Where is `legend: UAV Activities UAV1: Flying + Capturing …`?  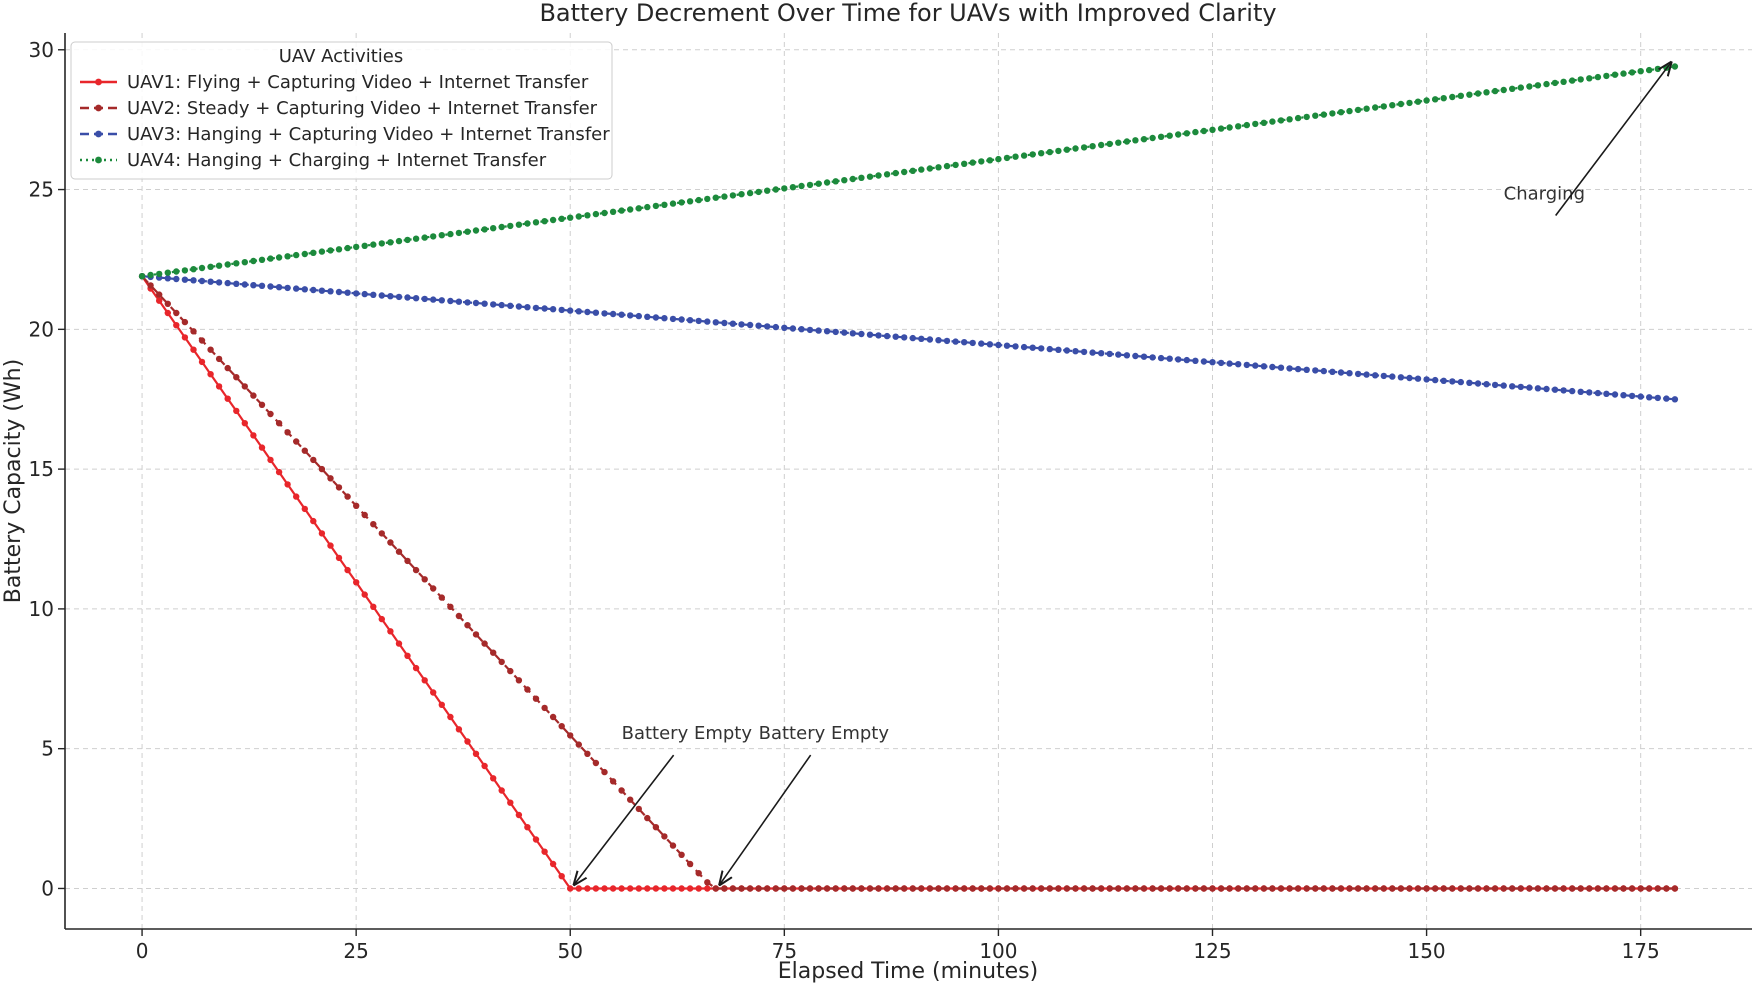 legend: UAV Activities UAV1: Flying + Capturing … is located at coordinates (341, 110).